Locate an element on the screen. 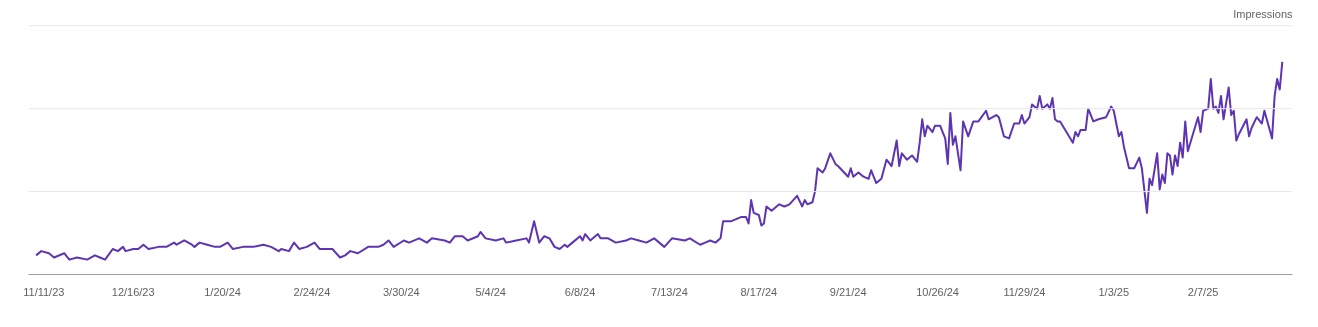 The width and height of the screenshot is (1318, 327). x-tick-label: 8/17/24 is located at coordinates (759, 291).